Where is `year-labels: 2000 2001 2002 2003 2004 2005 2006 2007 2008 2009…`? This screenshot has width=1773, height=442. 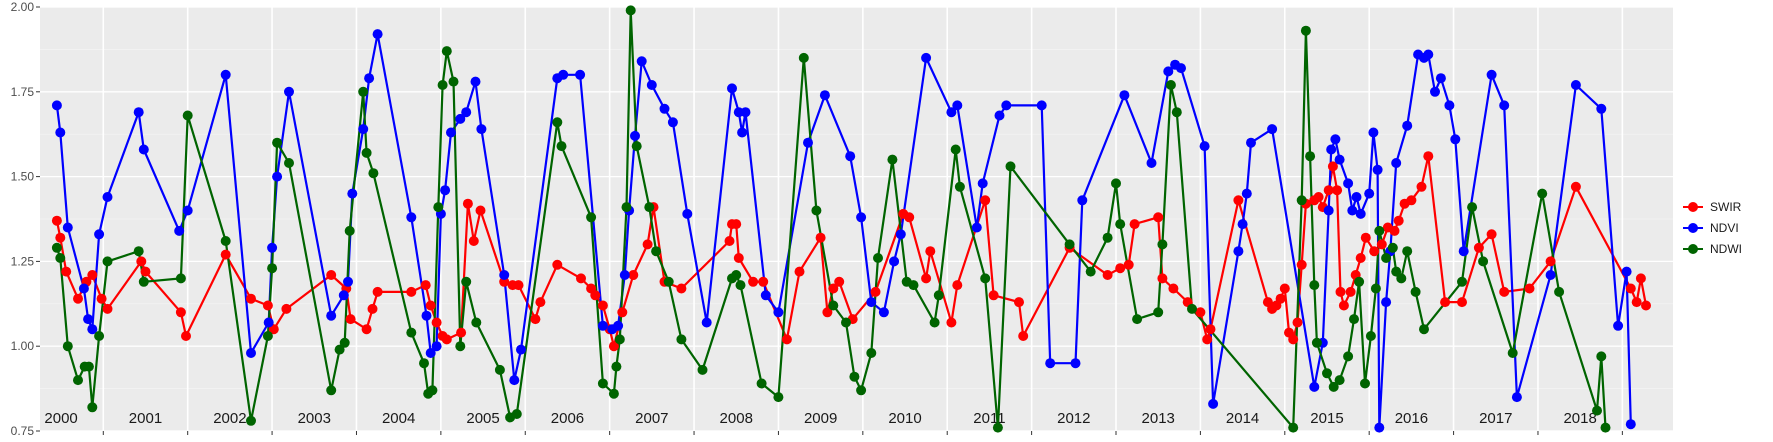 year-labels: 2000 2001 2002 2003 2004 2005 2006 2007 2008 2009… is located at coordinates (820, 418).